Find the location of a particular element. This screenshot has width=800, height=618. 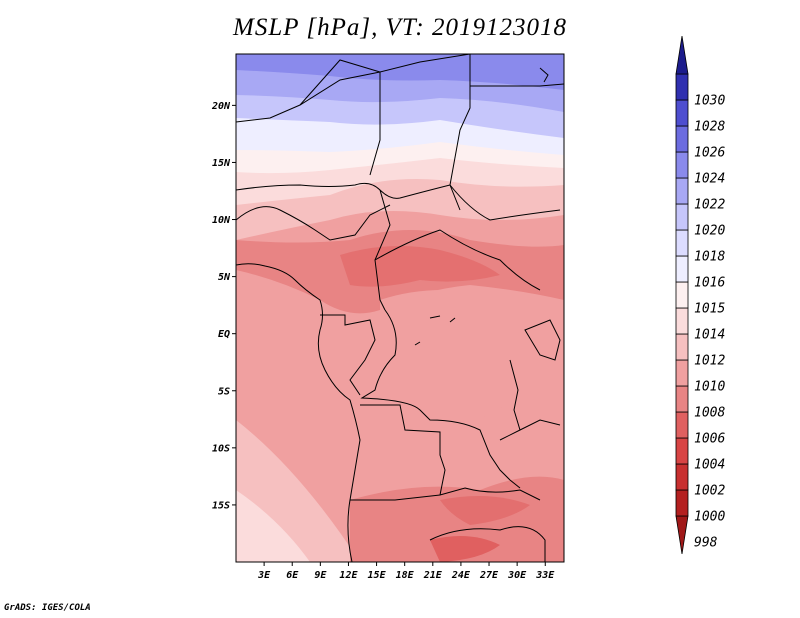

chart-title: MSLP [hPa], VT: 2019123018 is located at coordinates (400, 27).